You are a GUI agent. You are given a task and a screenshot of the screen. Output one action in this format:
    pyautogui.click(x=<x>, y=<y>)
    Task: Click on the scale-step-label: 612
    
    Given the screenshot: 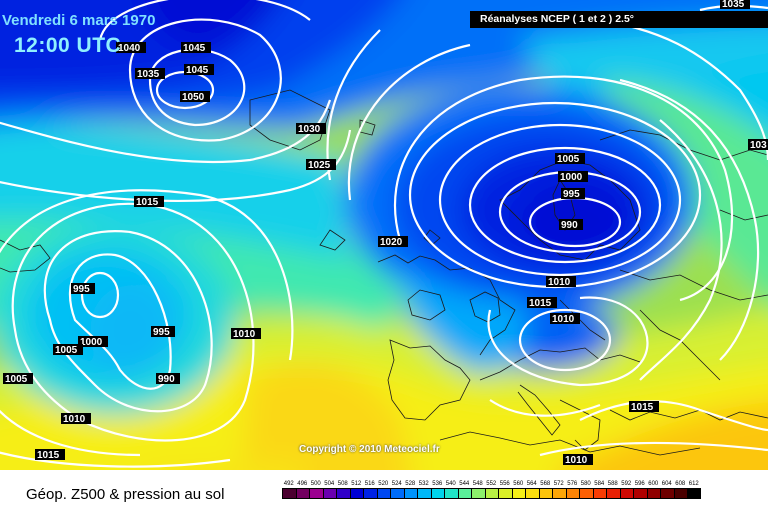 What is the action you would take?
    pyautogui.click(x=693, y=484)
    